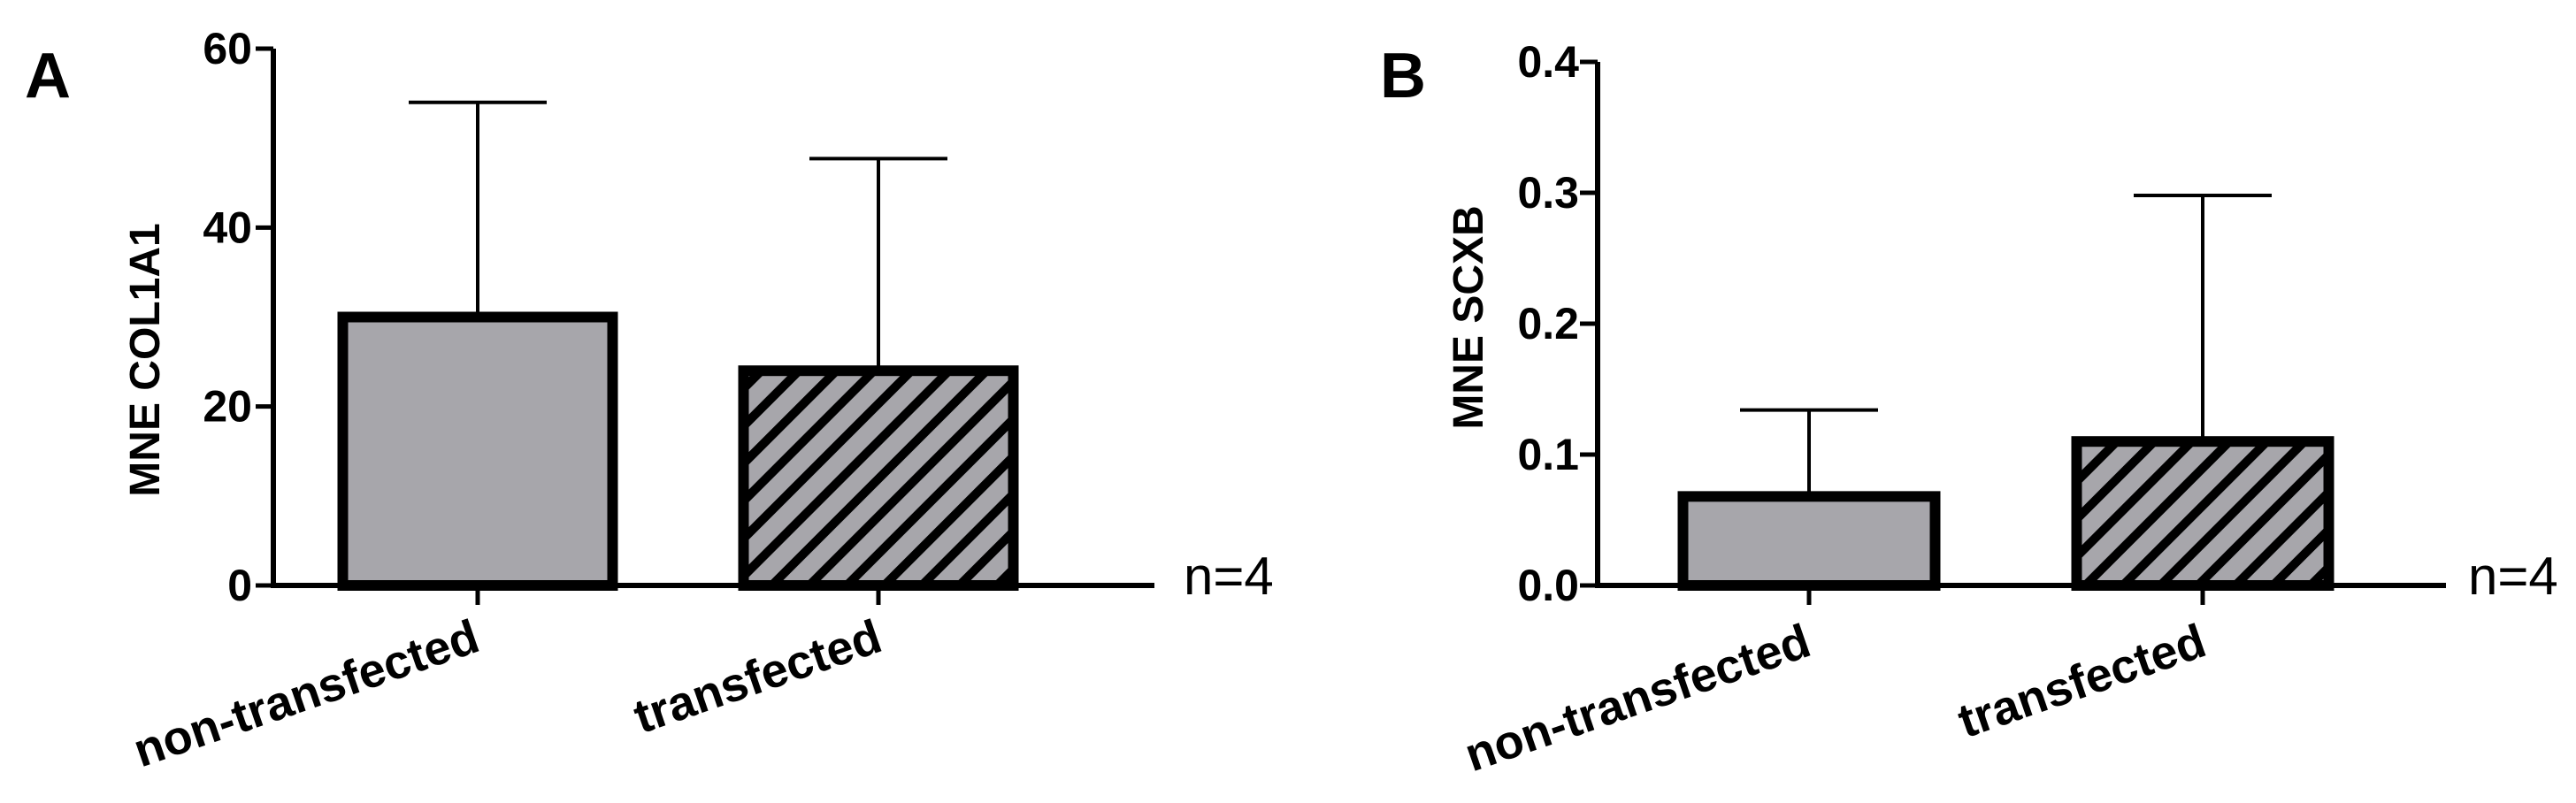  Describe the element at coordinates (1403, 76) in the screenshot. I see `panel-letter-b: B` at that location.